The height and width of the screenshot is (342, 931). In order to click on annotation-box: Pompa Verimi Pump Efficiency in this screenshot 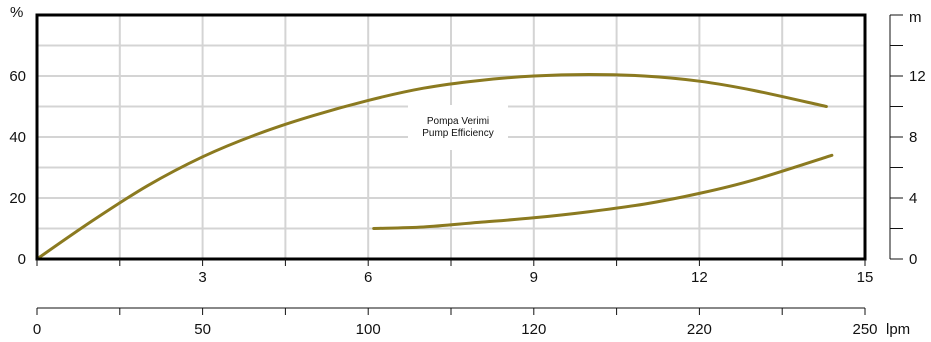, I will do `click(458, 127)`.